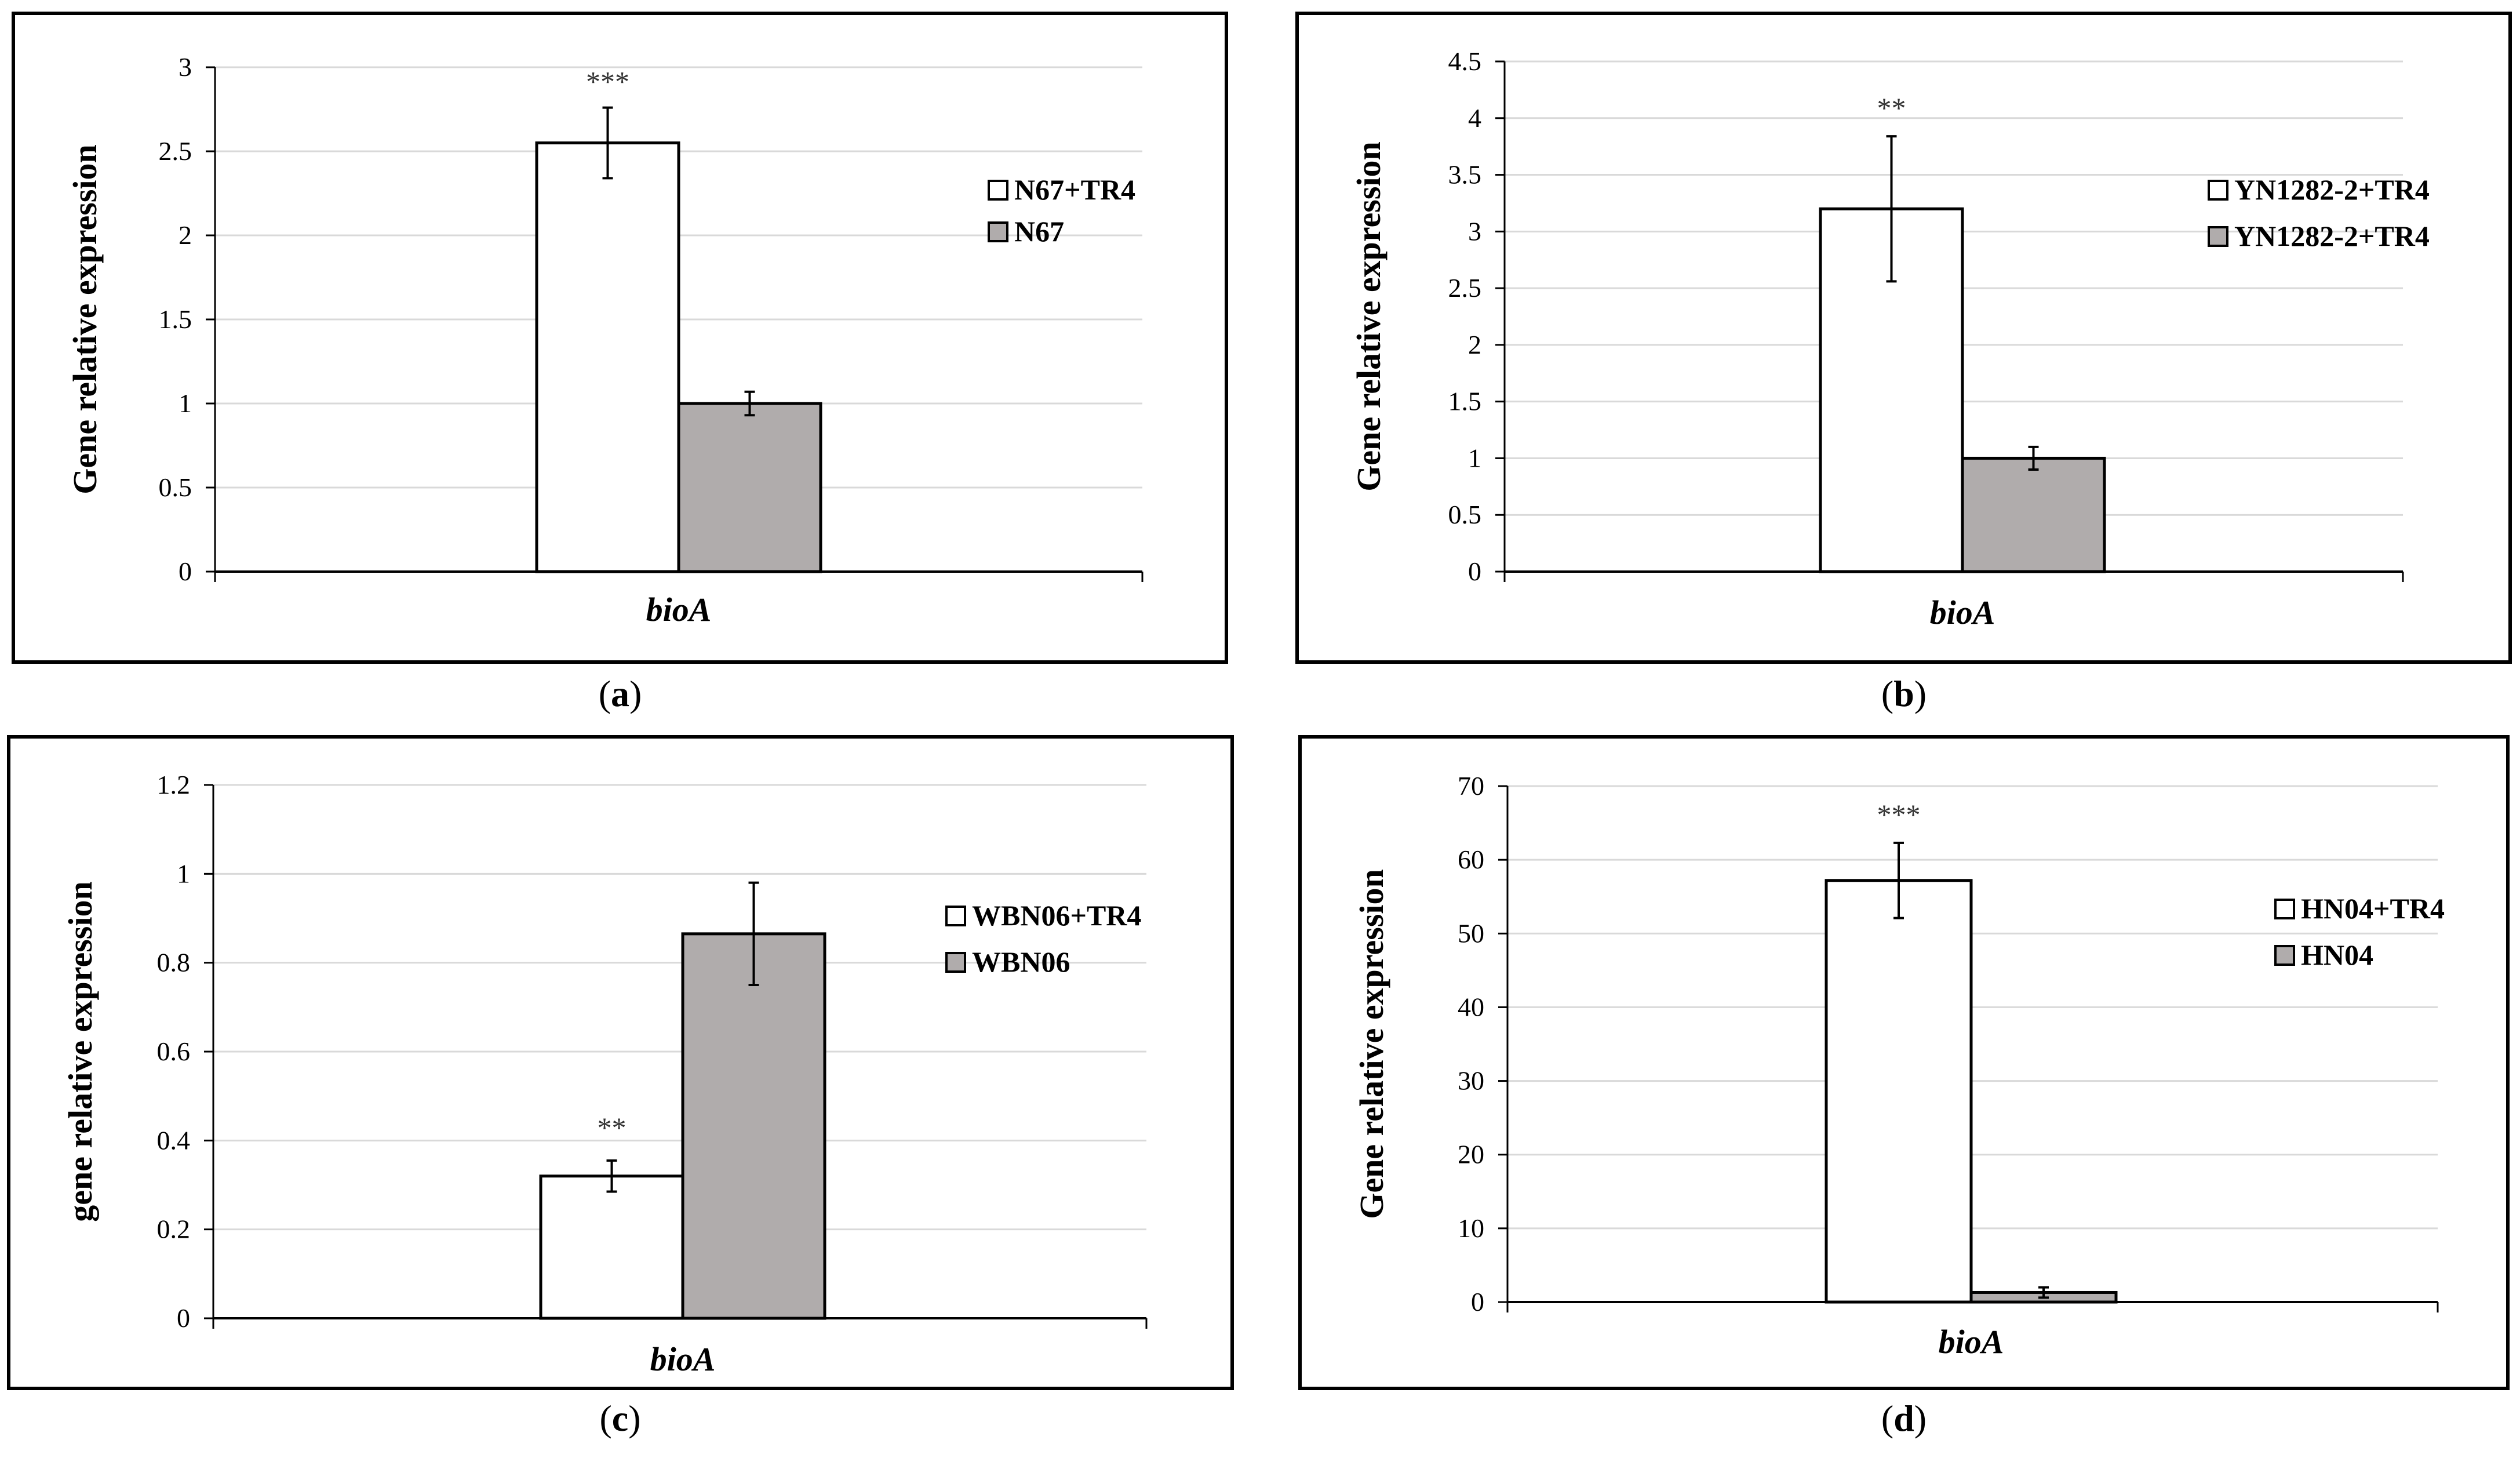  Describe the element at coordinates (1471, 1154) in the screenshot. I see `y-tick-label: 20` at that location.